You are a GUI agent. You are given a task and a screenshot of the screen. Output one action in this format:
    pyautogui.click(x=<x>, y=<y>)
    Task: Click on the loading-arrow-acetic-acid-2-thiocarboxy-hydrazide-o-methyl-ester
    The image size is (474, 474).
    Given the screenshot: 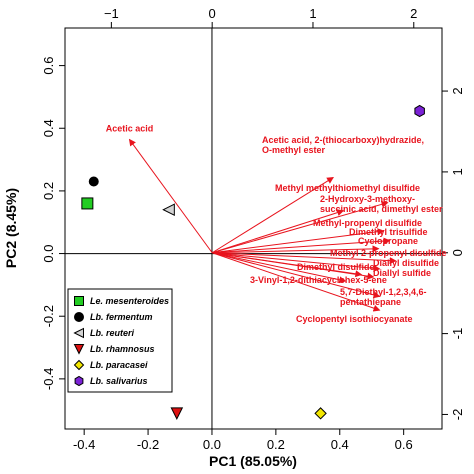 What is the action you would take?
    pyautogui.click(x=272, y=215)
    